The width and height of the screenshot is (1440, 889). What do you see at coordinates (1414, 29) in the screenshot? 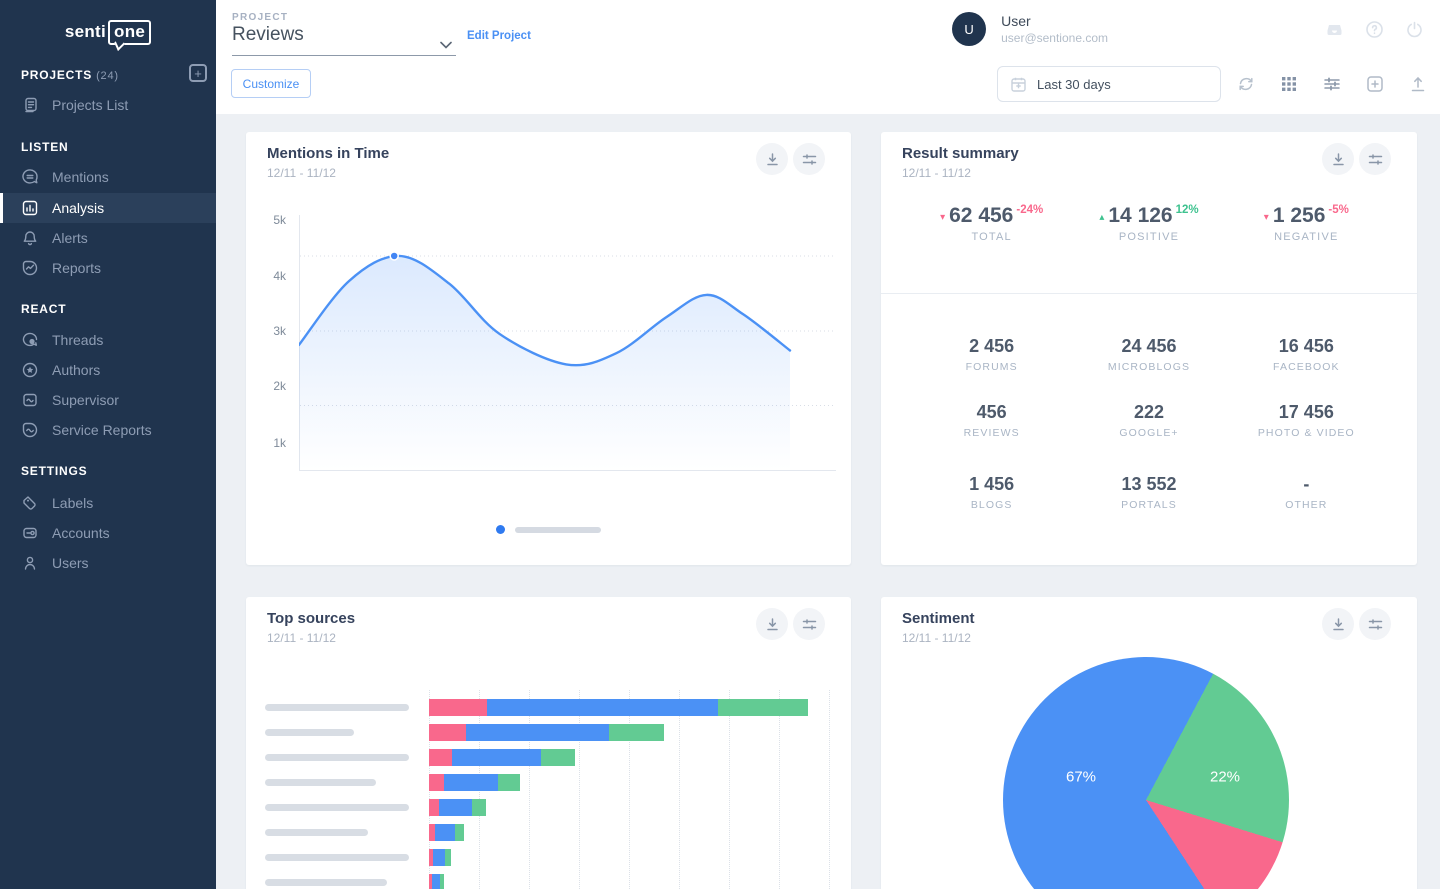
I see `power-icon` at bounding box center [1414, 29].